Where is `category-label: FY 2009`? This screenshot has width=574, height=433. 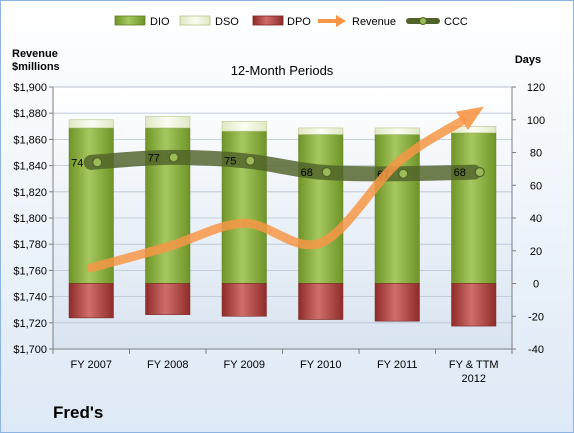 category-label: FY 2009 is located at coordinates (244, 365).